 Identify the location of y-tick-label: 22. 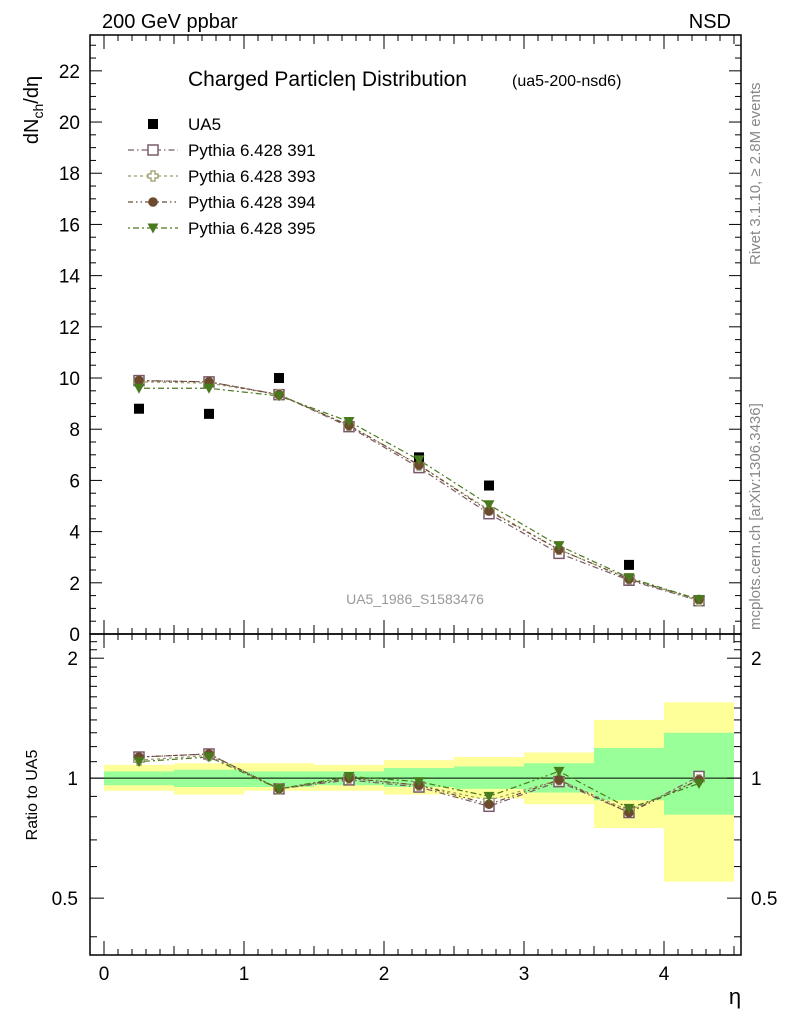
(69, 72).